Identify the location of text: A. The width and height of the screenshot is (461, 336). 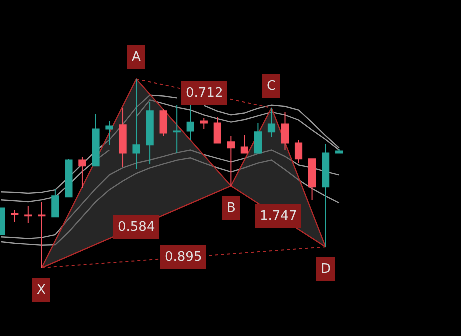
(136, 57).